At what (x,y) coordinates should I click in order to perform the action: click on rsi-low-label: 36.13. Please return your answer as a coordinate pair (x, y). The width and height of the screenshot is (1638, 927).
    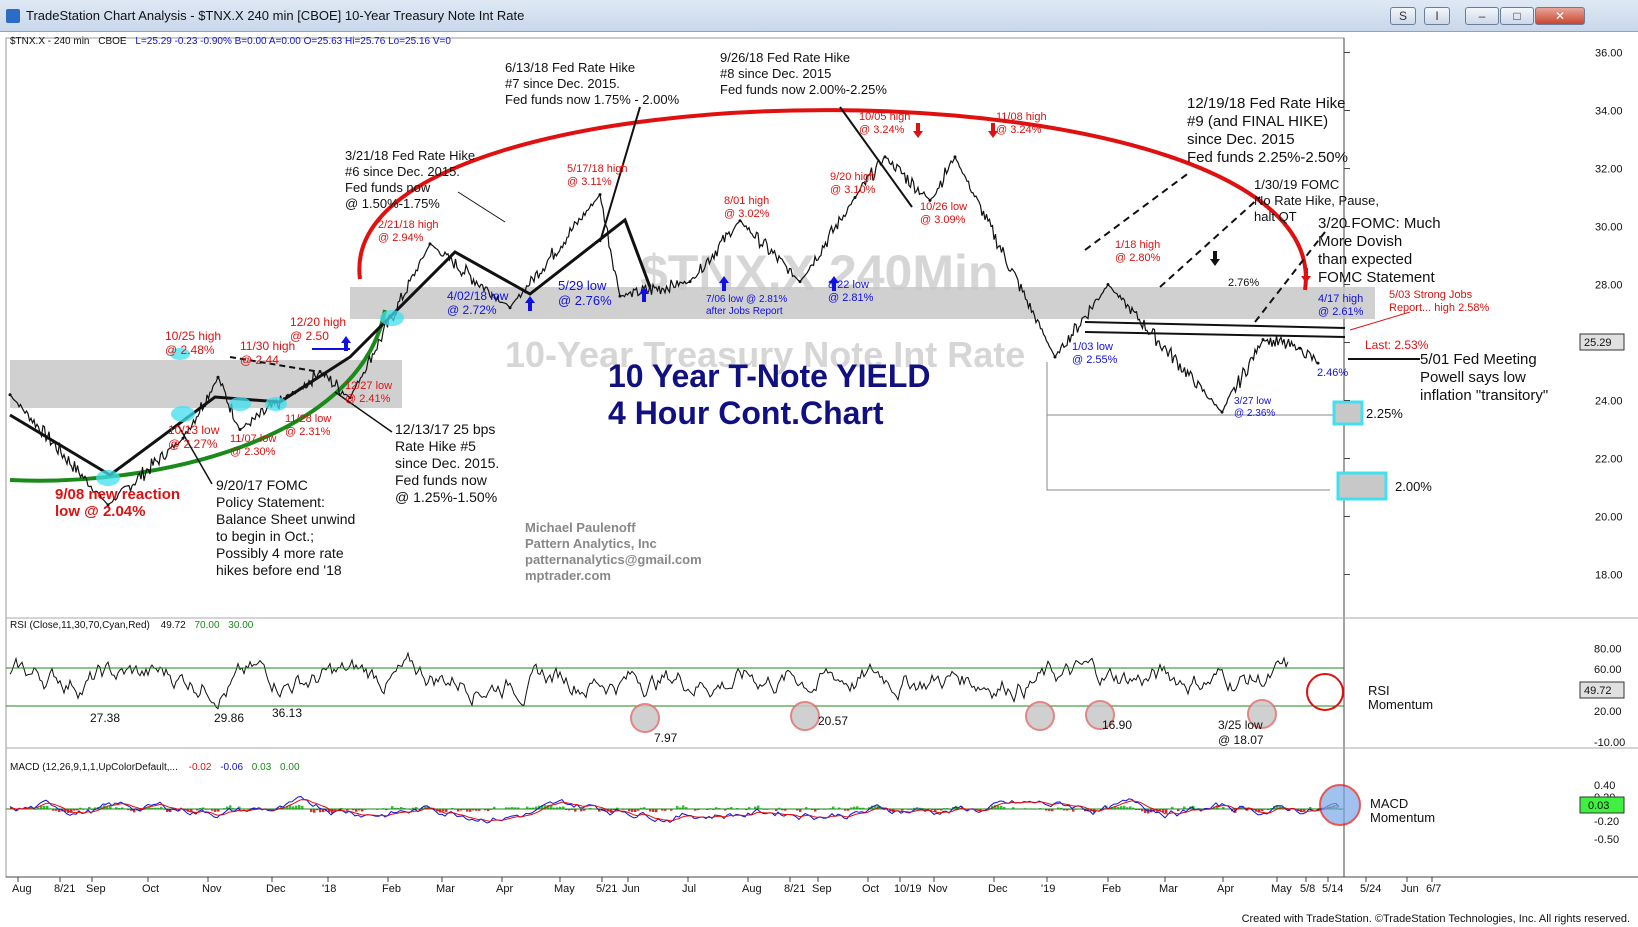
    Looking at the image, I should click on (287, 713).